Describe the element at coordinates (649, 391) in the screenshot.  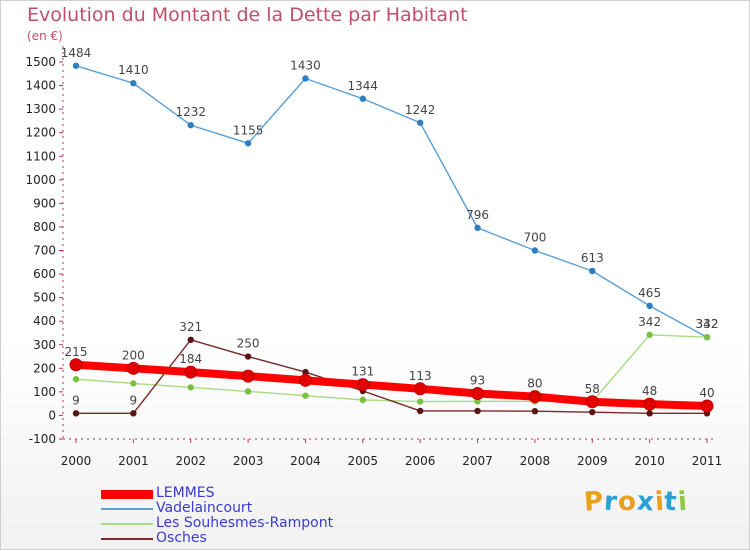
I see `data-label-lemmes: 48` at that location.